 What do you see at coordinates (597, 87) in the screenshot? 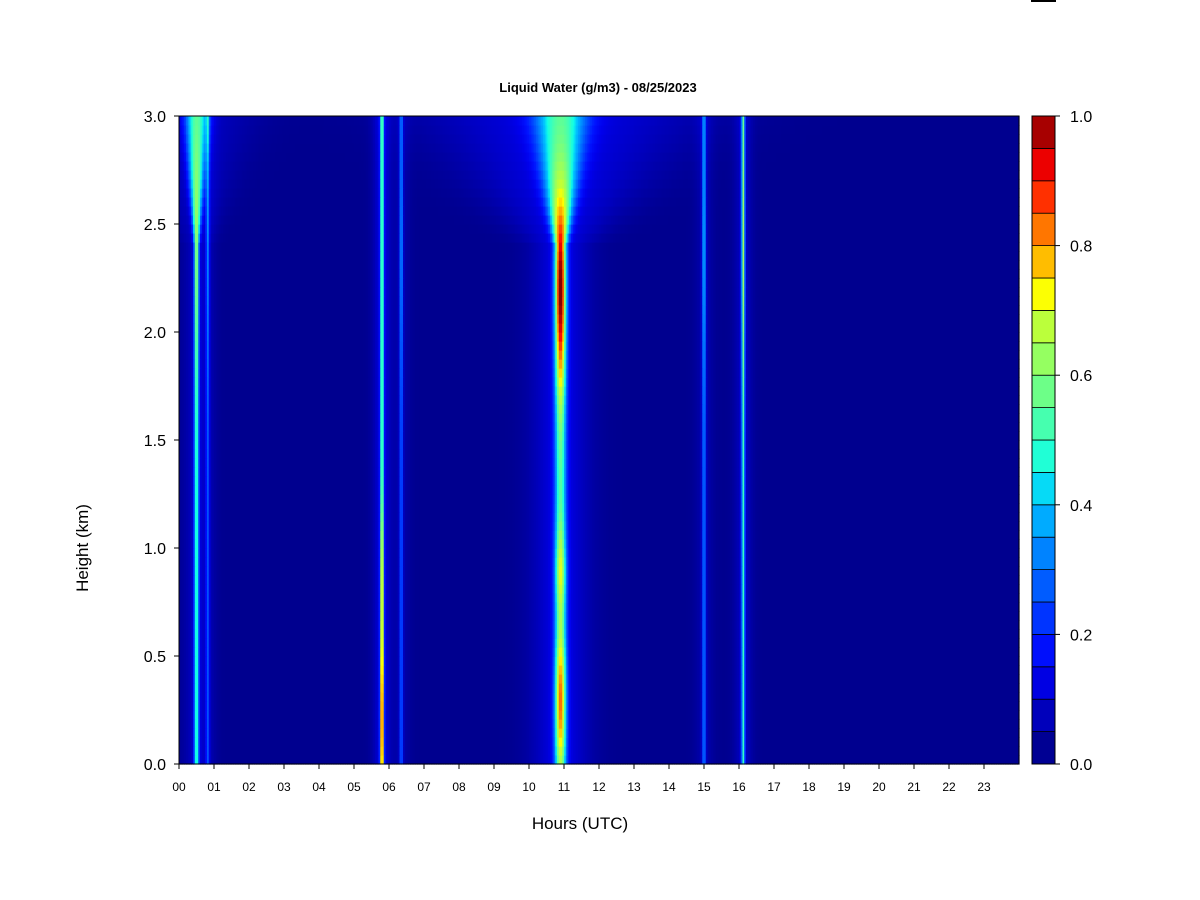
I see `chart-title: Liquid Water (g/m3) - 08/25/2023` at bounding box center [597, 87].